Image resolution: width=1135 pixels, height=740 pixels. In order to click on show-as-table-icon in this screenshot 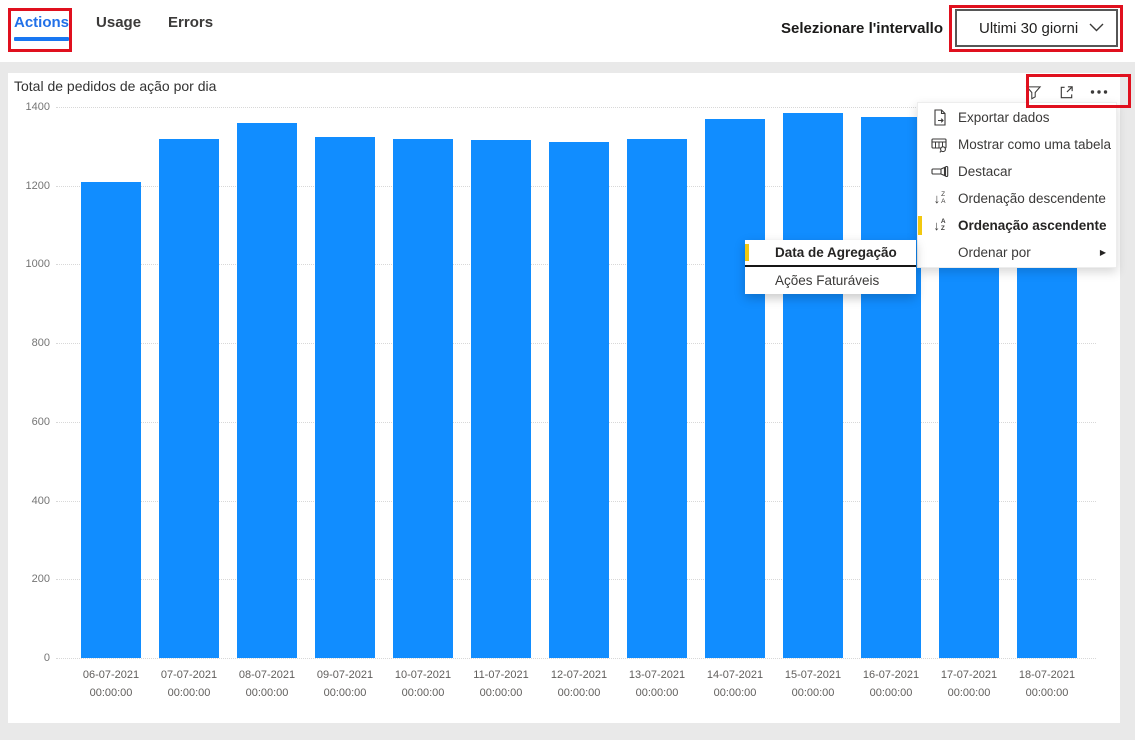, I will do `click(939, 145)`.